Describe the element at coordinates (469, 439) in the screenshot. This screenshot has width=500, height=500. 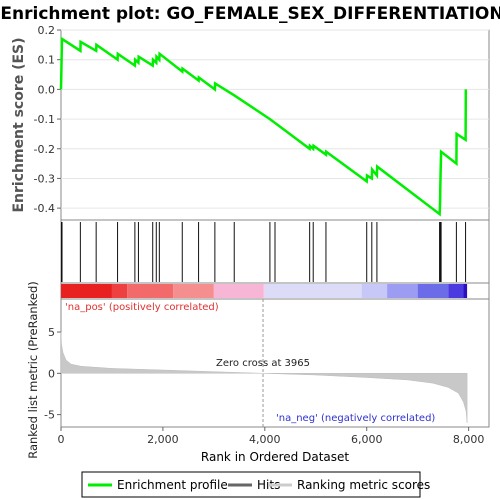
I see `x-tick-label: 8,000` at that location.